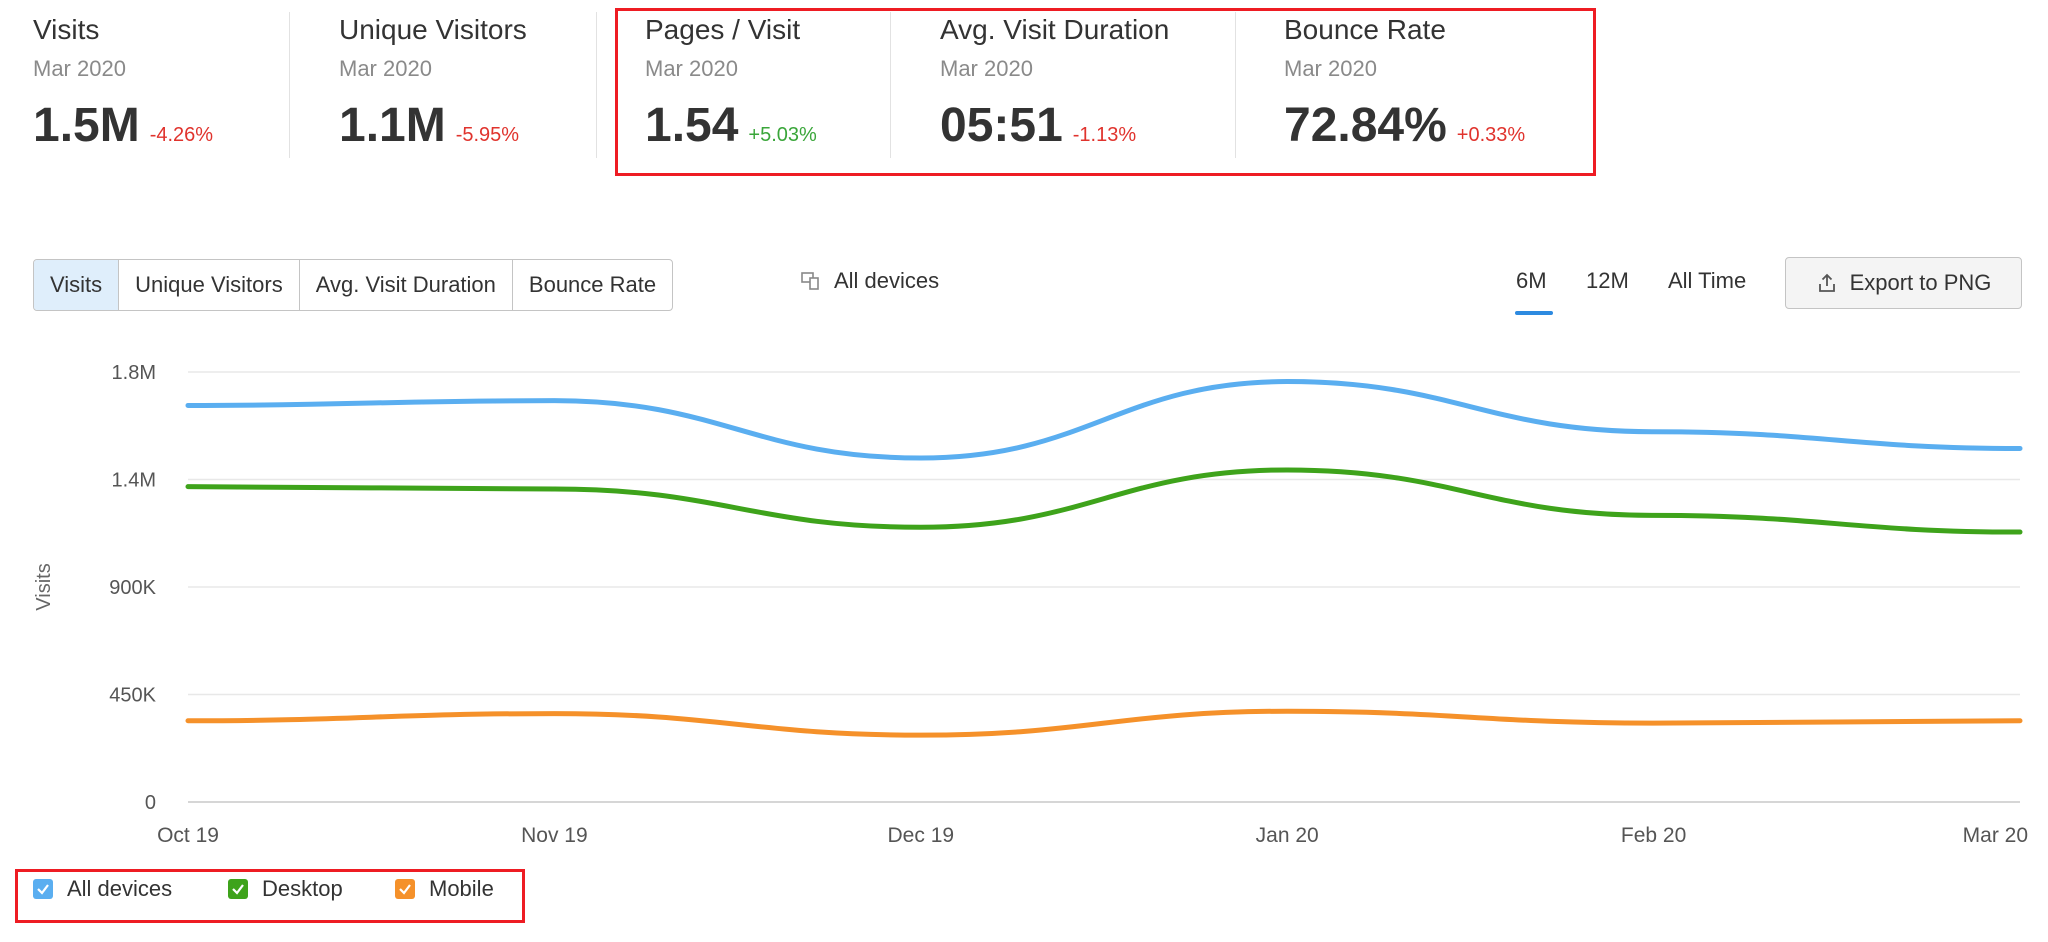  Describe the element at coordinates (77, 285) in the screenshot. I see `tab-visits: Visits` at that location.